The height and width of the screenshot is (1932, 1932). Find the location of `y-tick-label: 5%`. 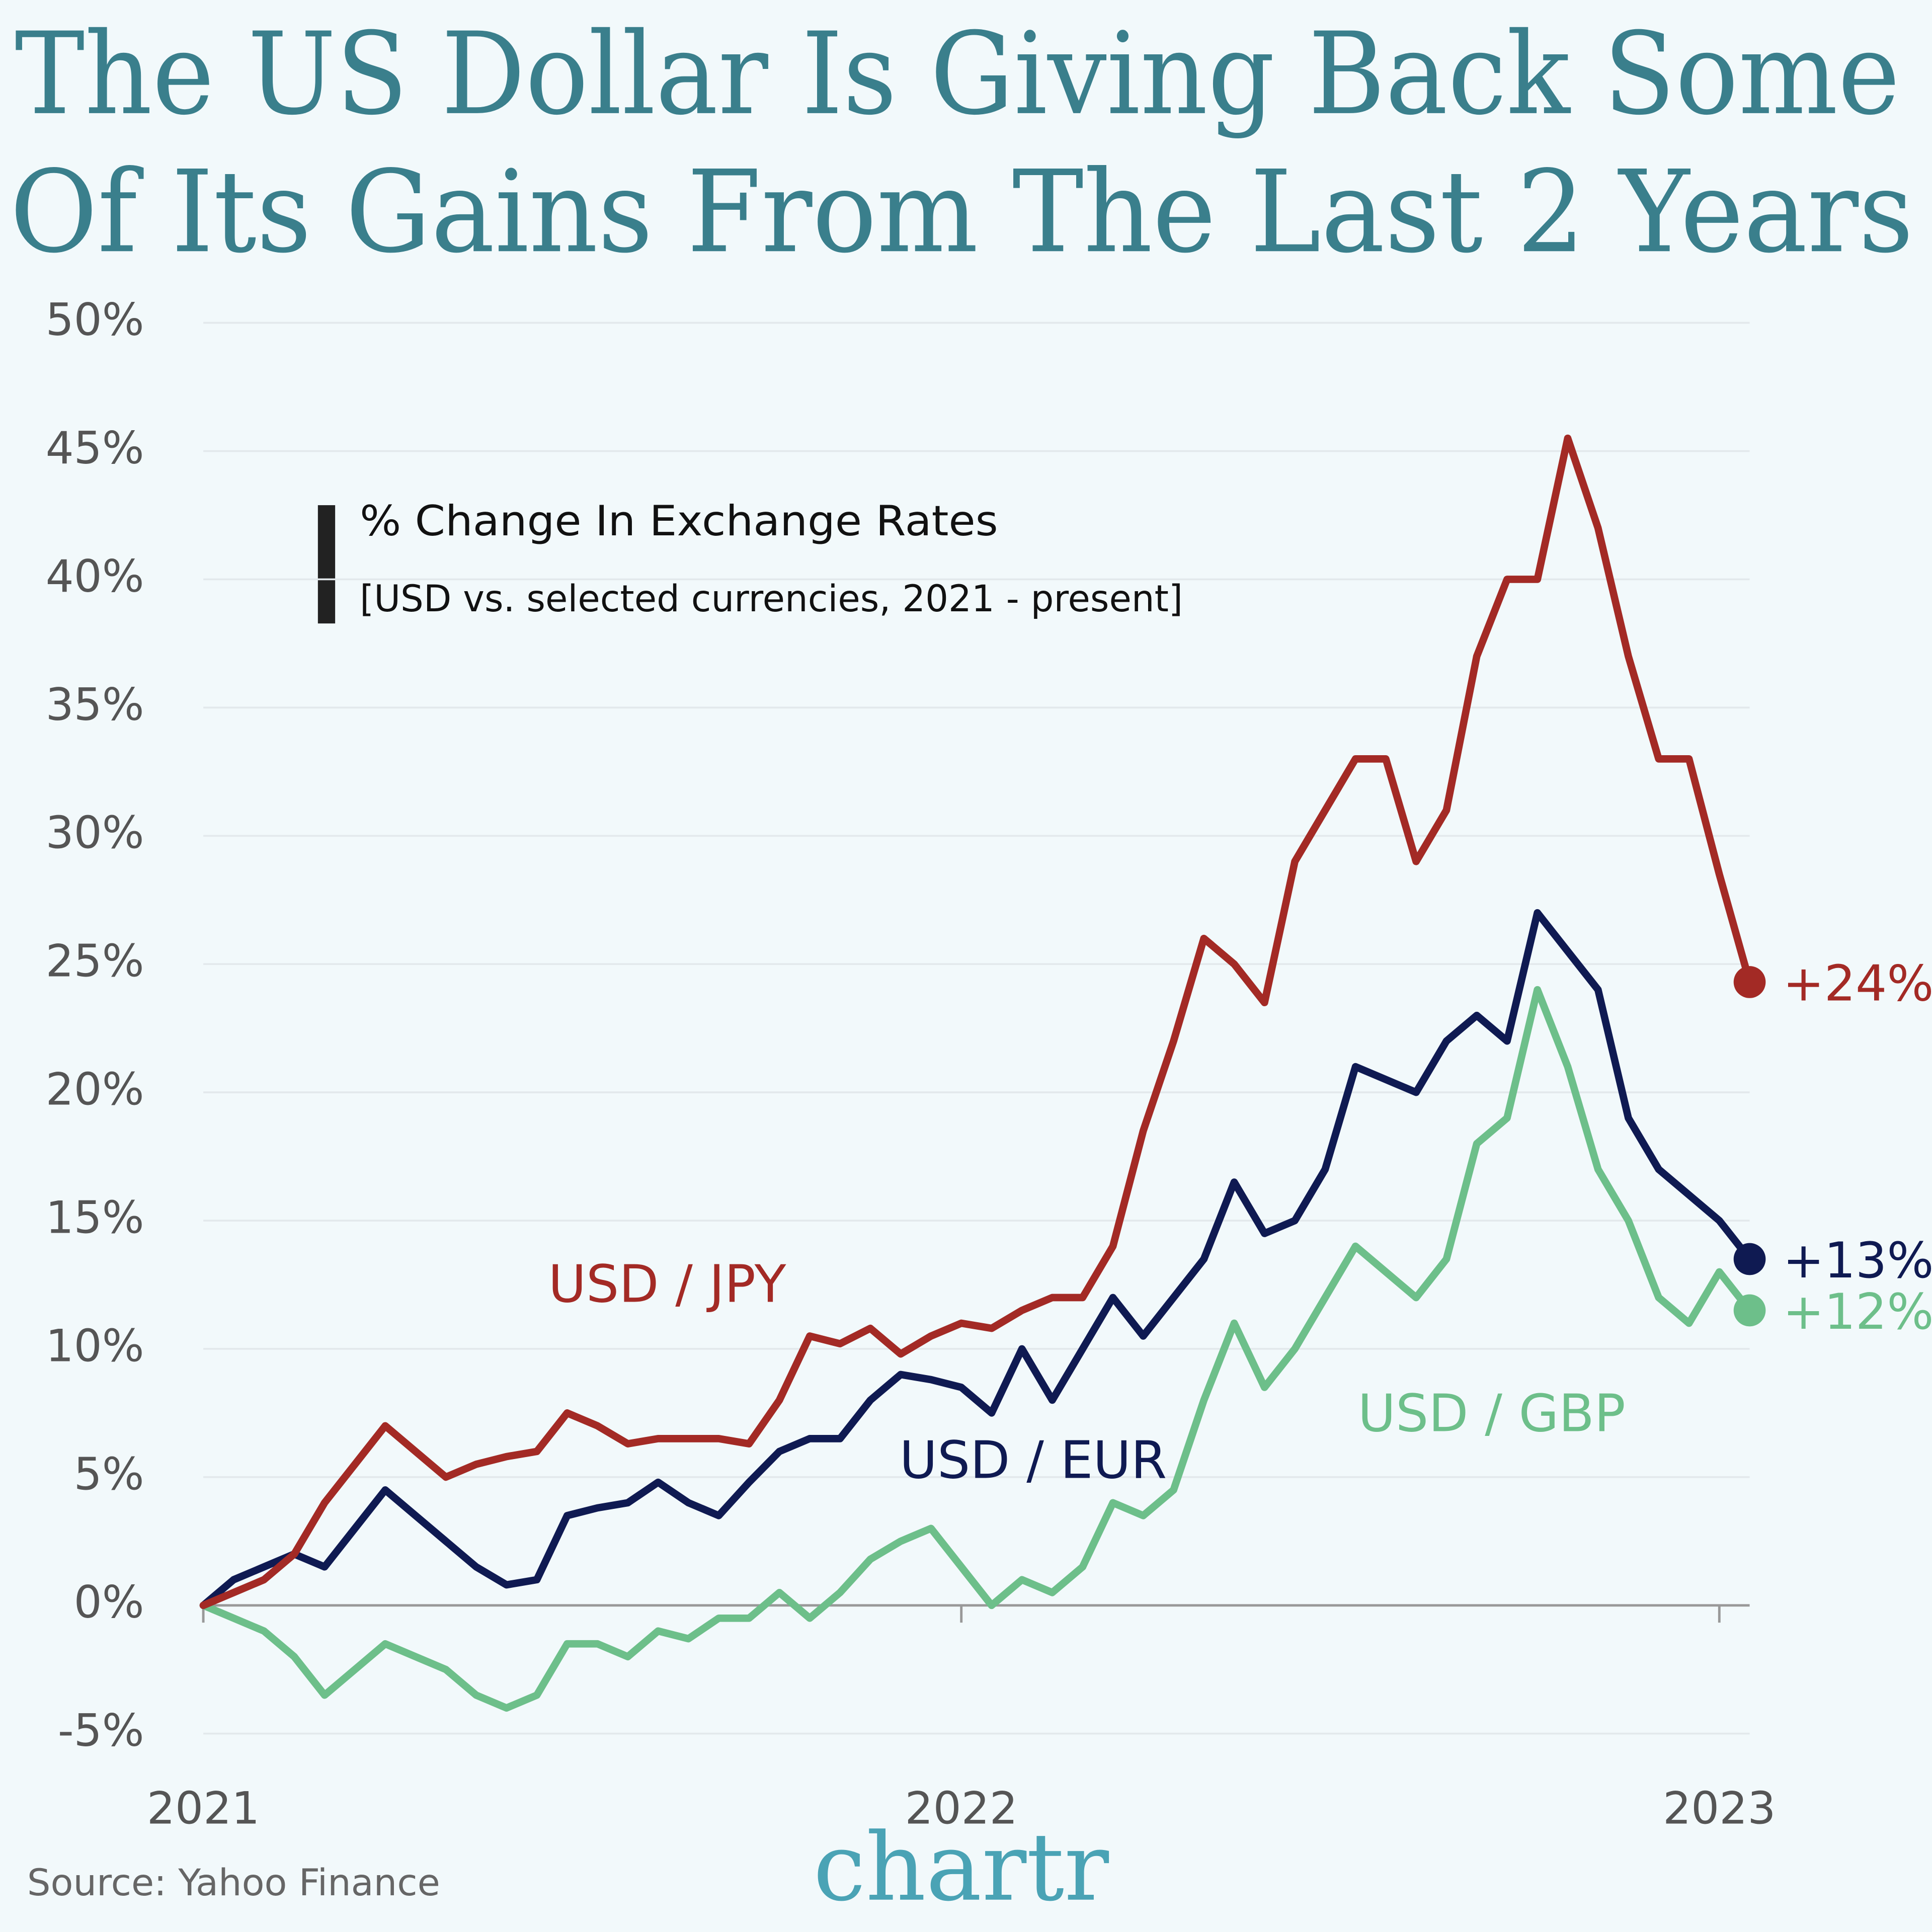

y-tick-label: 5% is located at coordinates (109, 1474).